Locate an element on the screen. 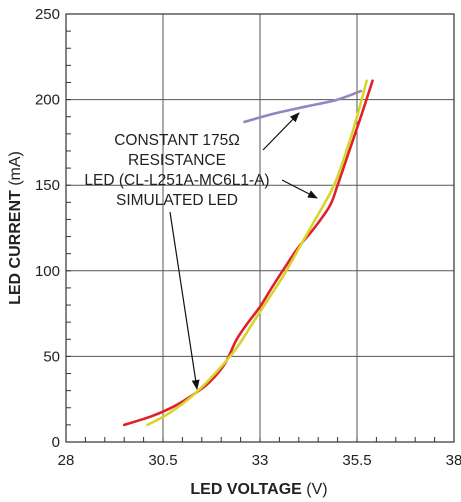  annotation-constant-resistance: CONSTANT 175Ω is located at coordinates (177, 140).